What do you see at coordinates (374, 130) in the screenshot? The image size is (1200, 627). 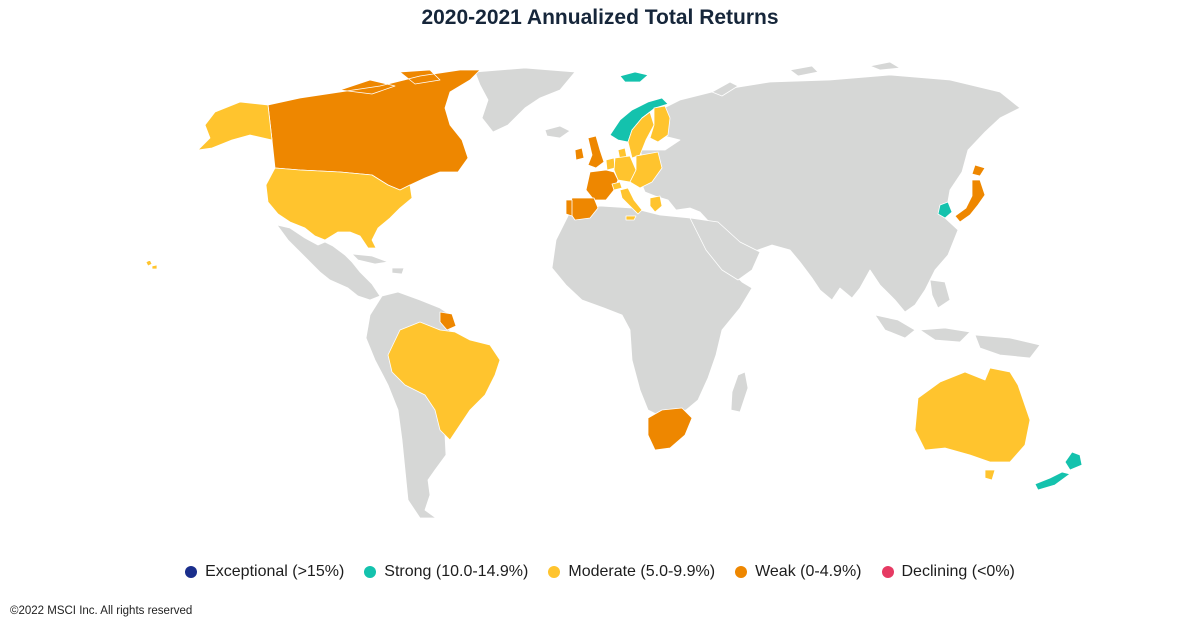 I see `region-canada` at bounding box center [374, 130].